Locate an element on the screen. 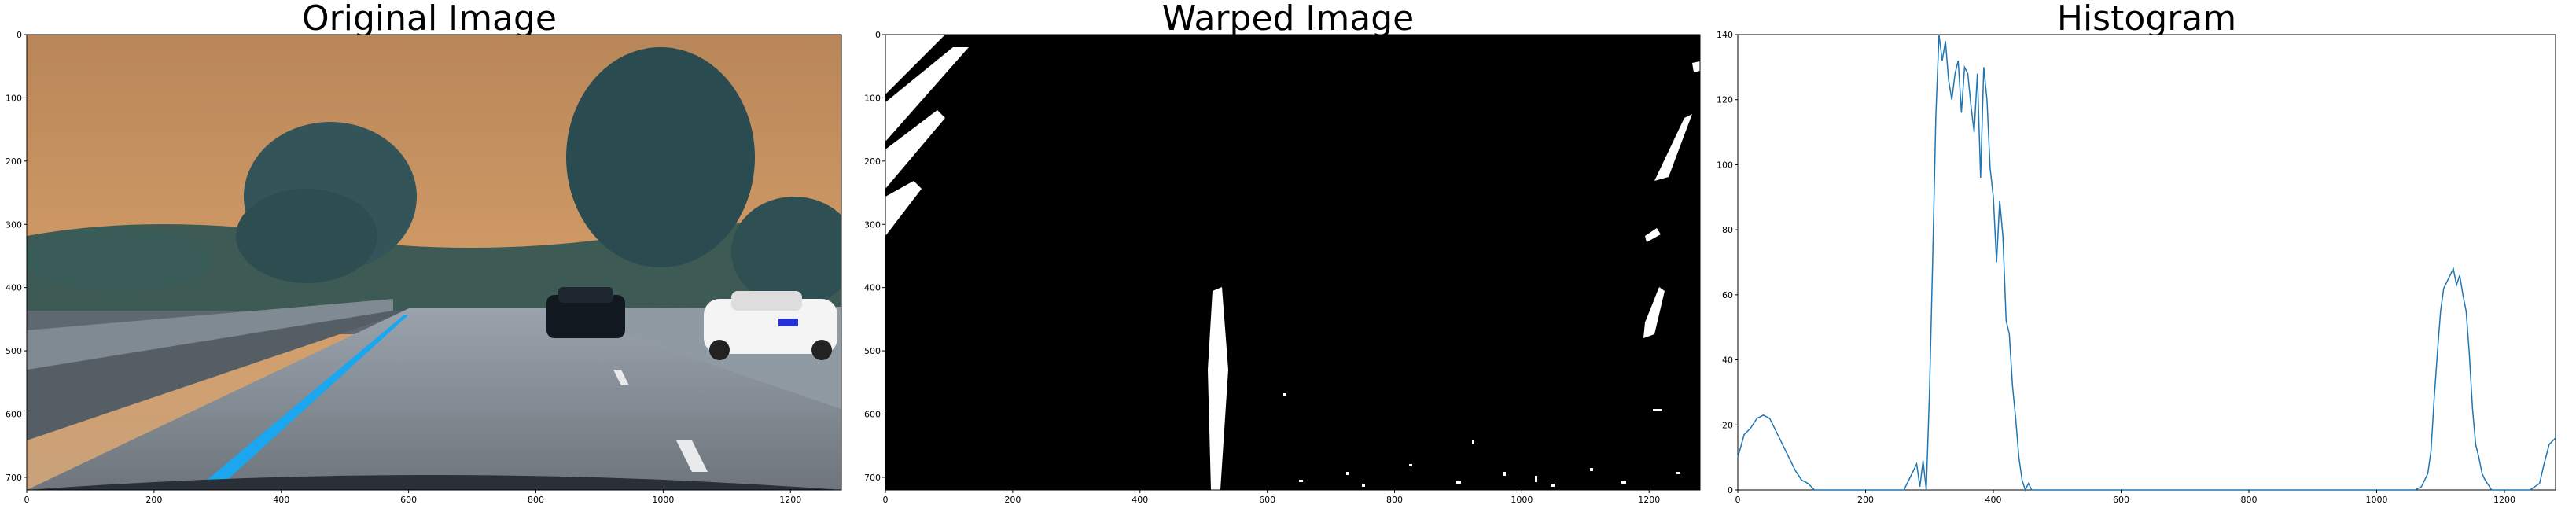 This screenshot has height=512, width=2576. y-tick-label: 80 is located at coordinates (1727, 230).